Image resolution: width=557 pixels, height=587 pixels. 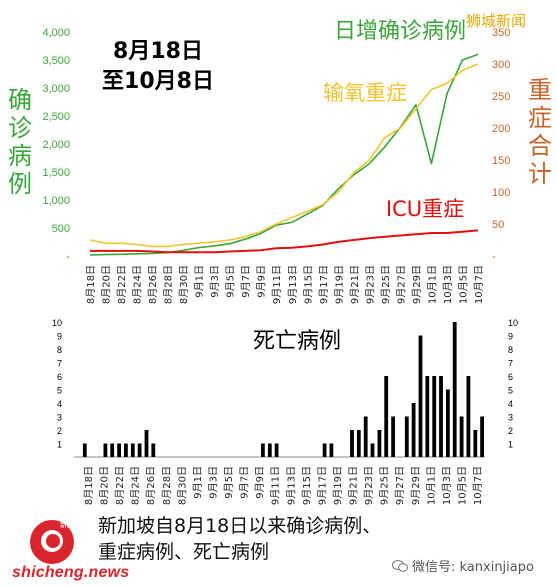 I want to click on left-axis-label: 确, so click(x=20, y=100).